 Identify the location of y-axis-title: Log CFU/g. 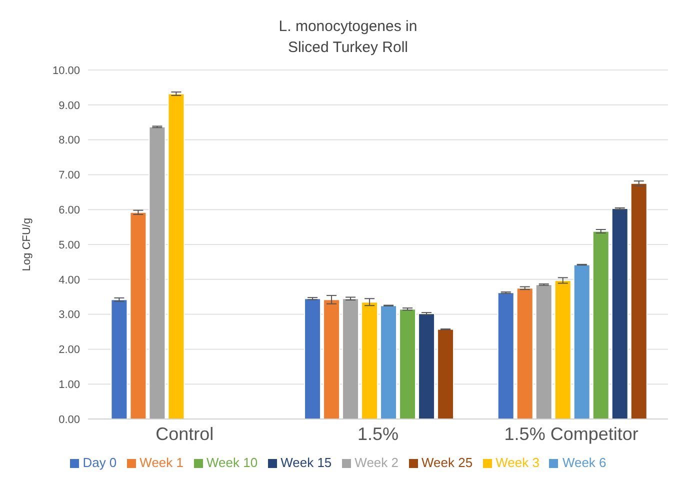
(26, 245).